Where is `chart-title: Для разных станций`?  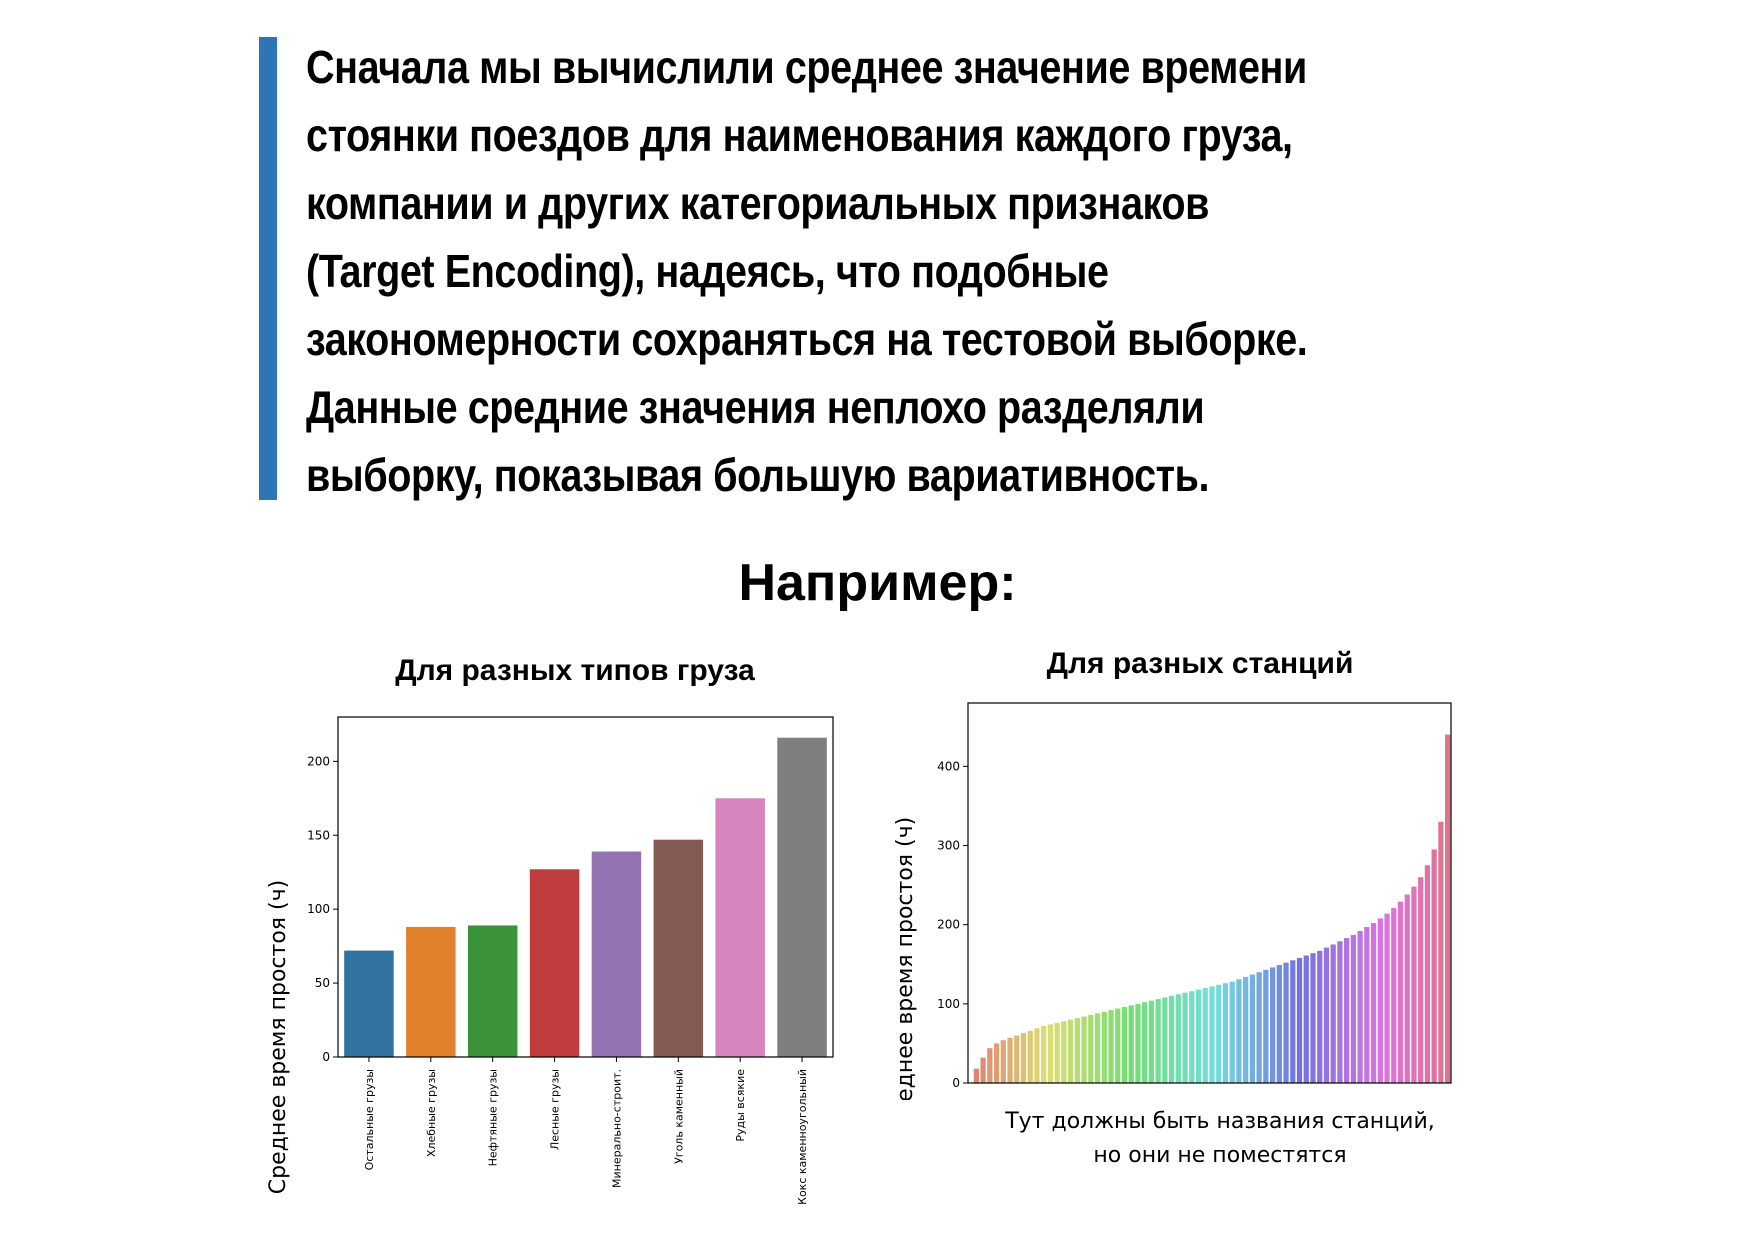
chart-title: Для разных станций is located at coordinates (1200, 663).